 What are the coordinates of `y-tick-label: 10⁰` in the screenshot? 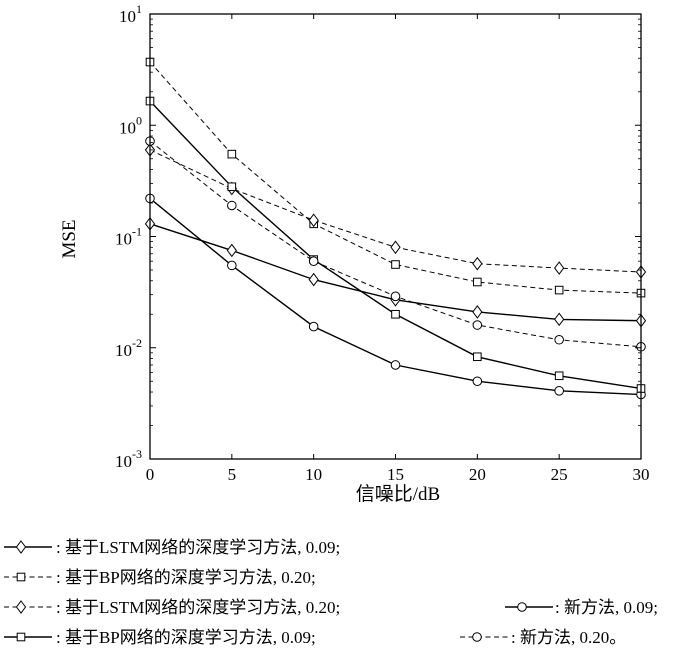 It's located at (130, 125).